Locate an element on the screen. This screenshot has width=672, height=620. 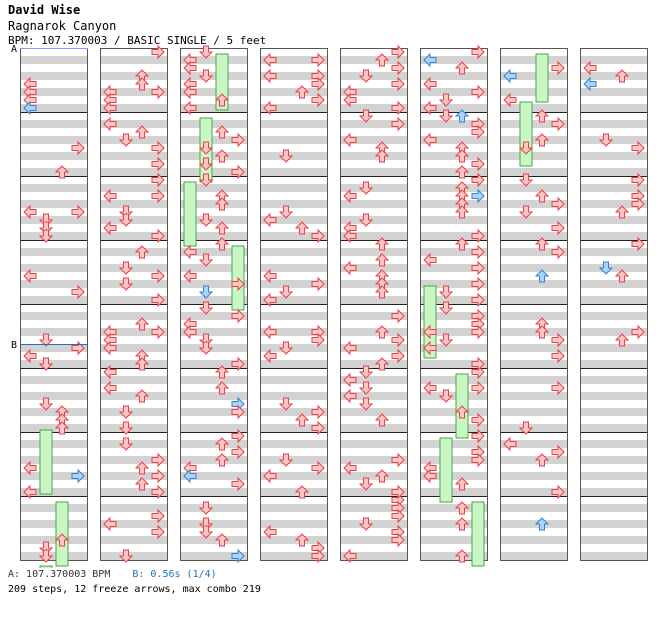
footer-legend: A: 107.370003 BPM B: 0.56s (1/4) is located at coordinates (112, 574).